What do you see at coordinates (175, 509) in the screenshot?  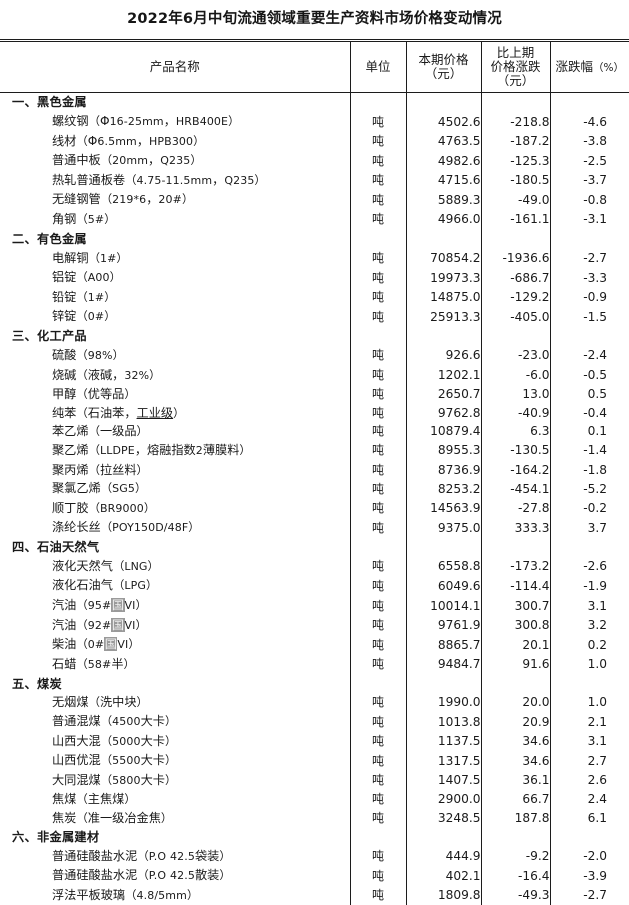 I see `product-name: 顺丁胶（BR9000）` at bounding box center [175, 509].